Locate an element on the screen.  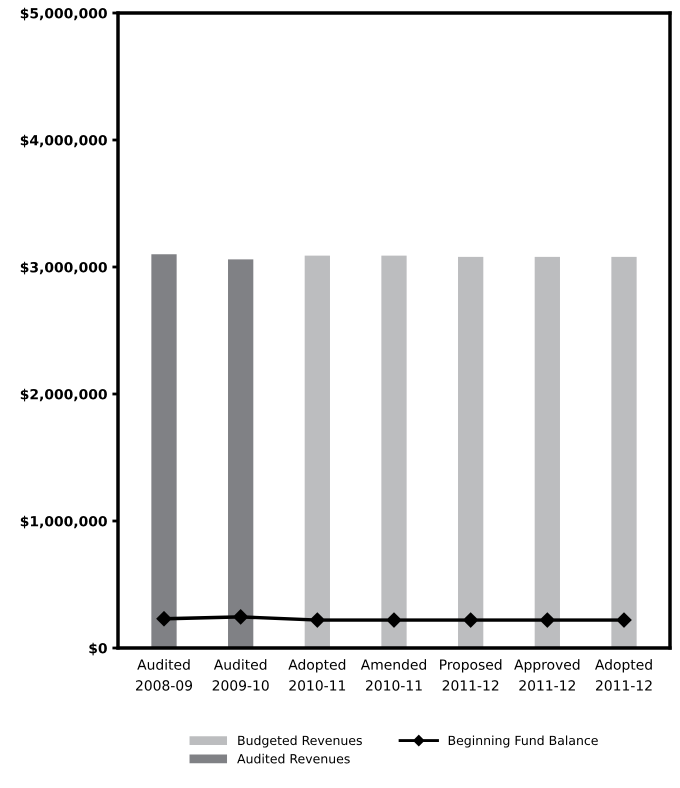
x-tick-label: Audited 2009-10 is located at coordinates (240, 675).